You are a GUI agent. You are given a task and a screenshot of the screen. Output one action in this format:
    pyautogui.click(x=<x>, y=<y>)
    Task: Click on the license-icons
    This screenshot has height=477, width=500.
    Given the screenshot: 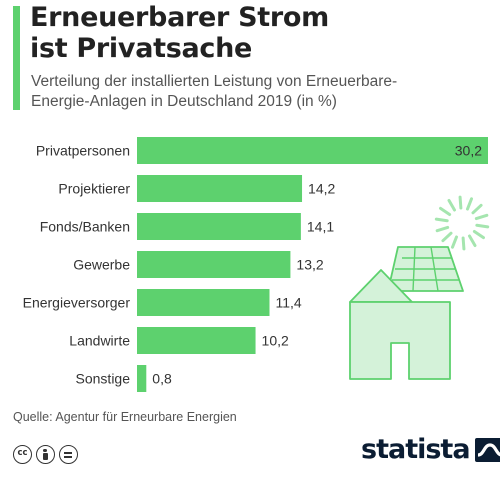 What is the action you would take?
    pyautogui.click(x=45, y=454)
    